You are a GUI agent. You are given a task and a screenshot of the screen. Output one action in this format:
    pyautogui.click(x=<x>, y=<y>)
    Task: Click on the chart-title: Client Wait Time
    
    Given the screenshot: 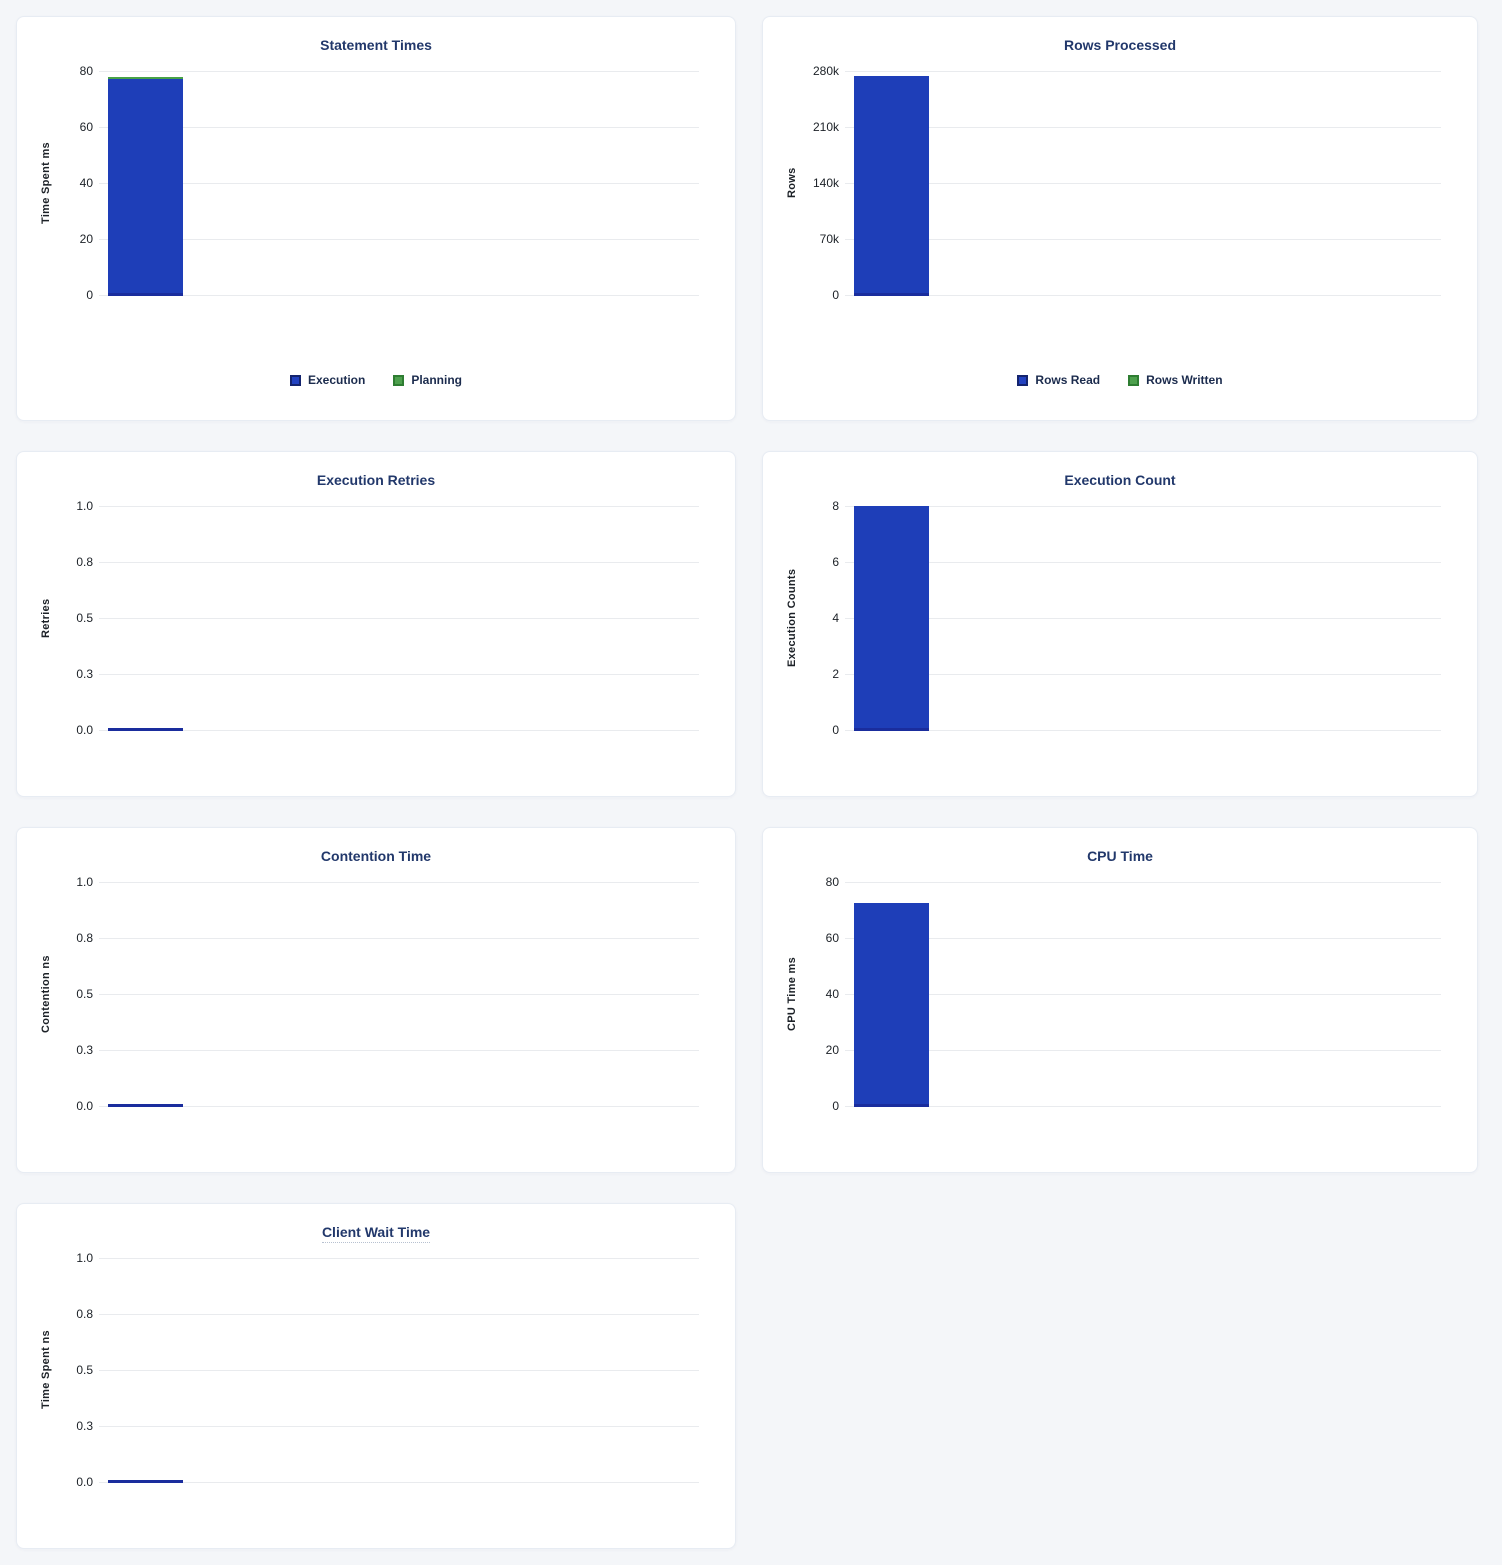 What is the action you would take?
    pyautogui.click(x=376, y=1232)
    